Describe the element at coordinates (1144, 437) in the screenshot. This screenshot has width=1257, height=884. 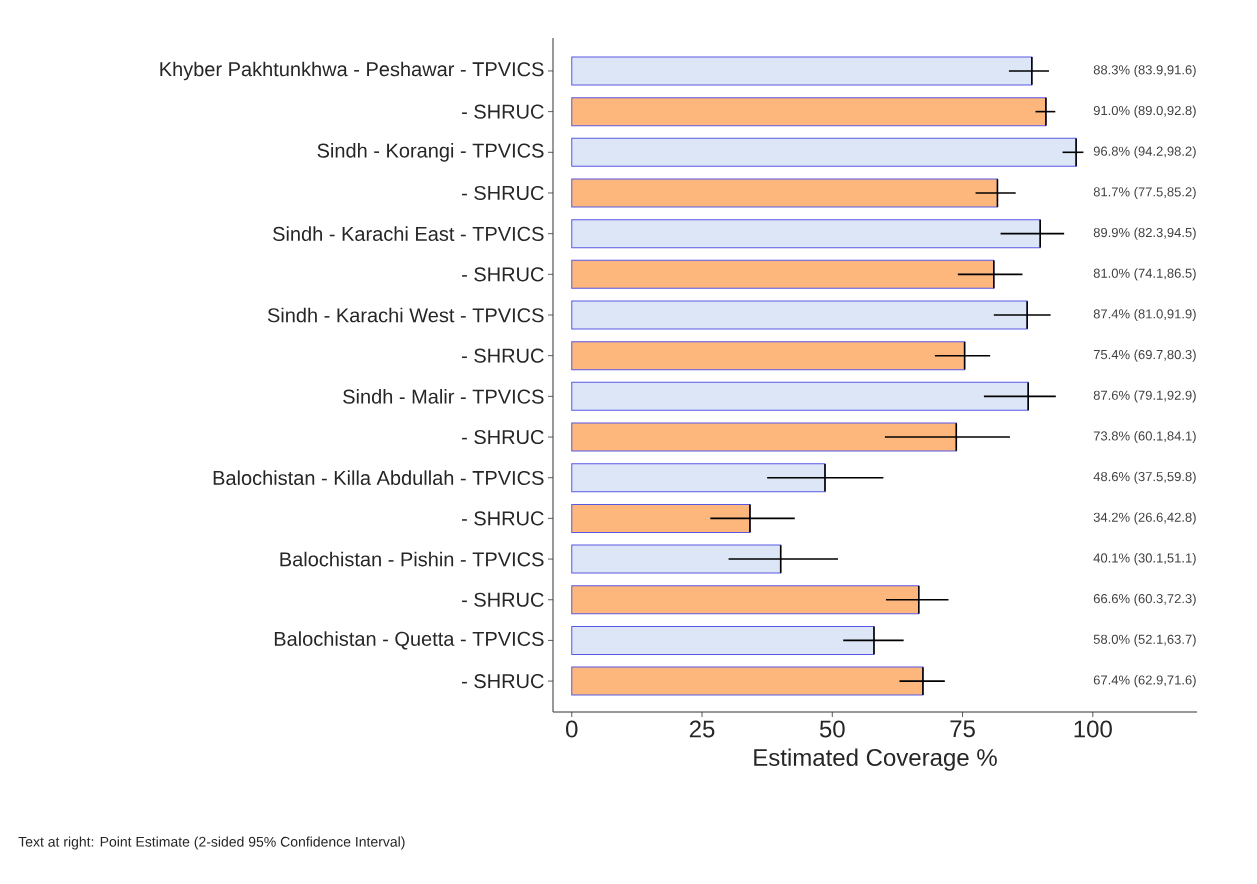
I see `data-label: 73.8% (60.1,84.1)` at that location.